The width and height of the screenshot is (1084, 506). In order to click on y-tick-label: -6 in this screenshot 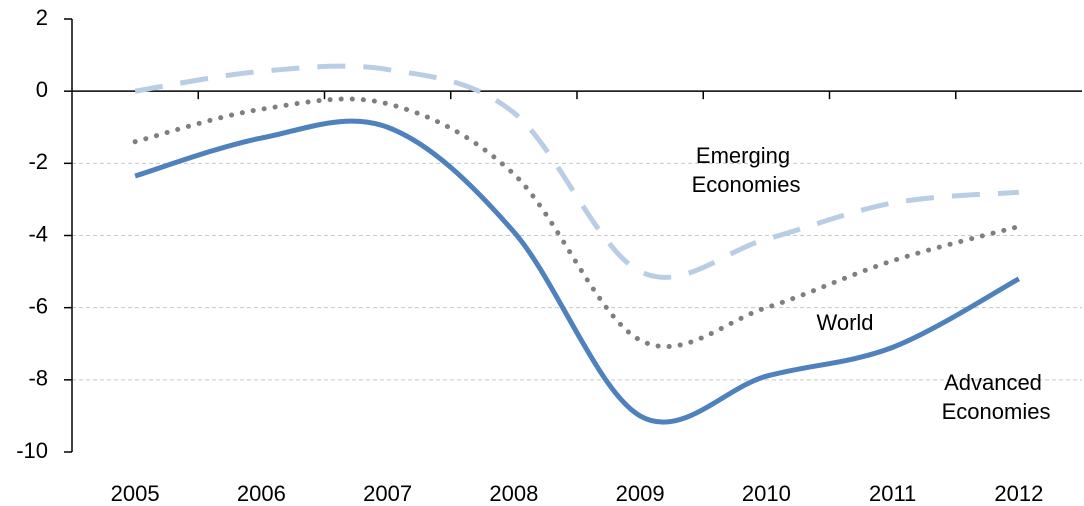, I will do `click(38, 305)`.